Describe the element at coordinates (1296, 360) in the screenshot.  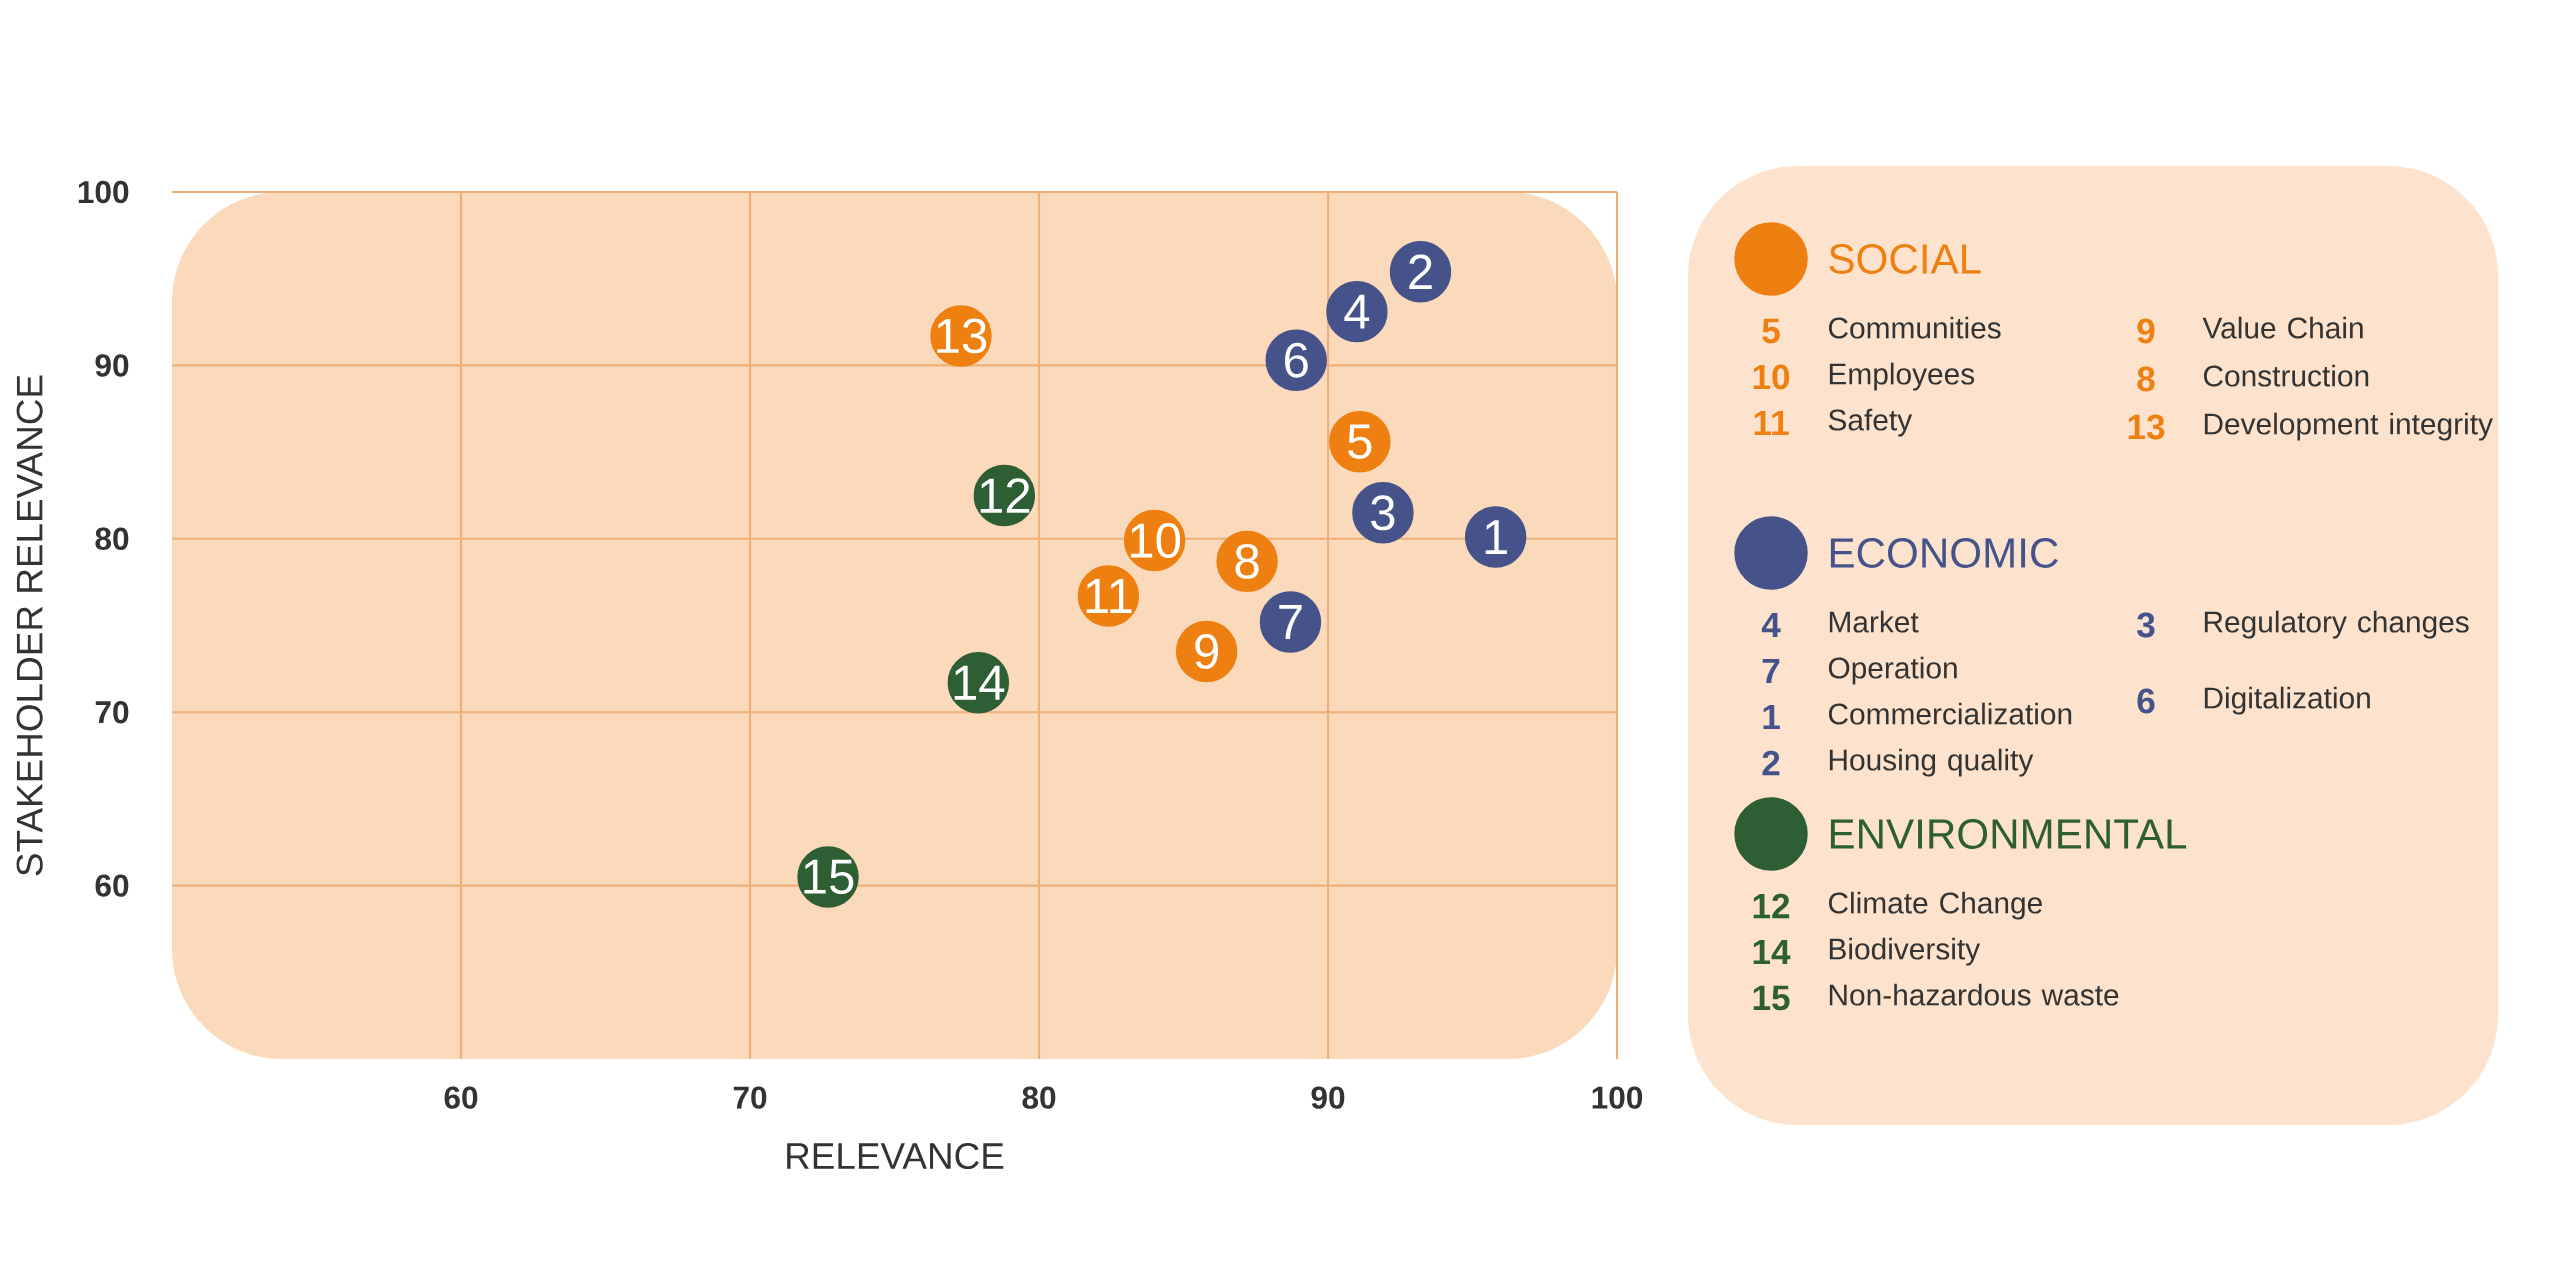
I see `annotation: 6` at that location.